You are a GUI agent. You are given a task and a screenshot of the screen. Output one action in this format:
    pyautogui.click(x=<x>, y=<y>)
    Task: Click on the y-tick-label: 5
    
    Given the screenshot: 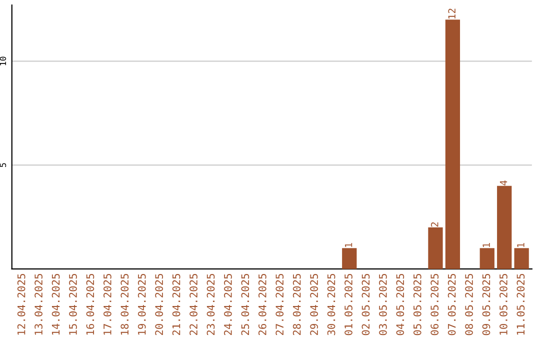 What is the action you would take?
    pyautogui.click(x=3, y=165)
    